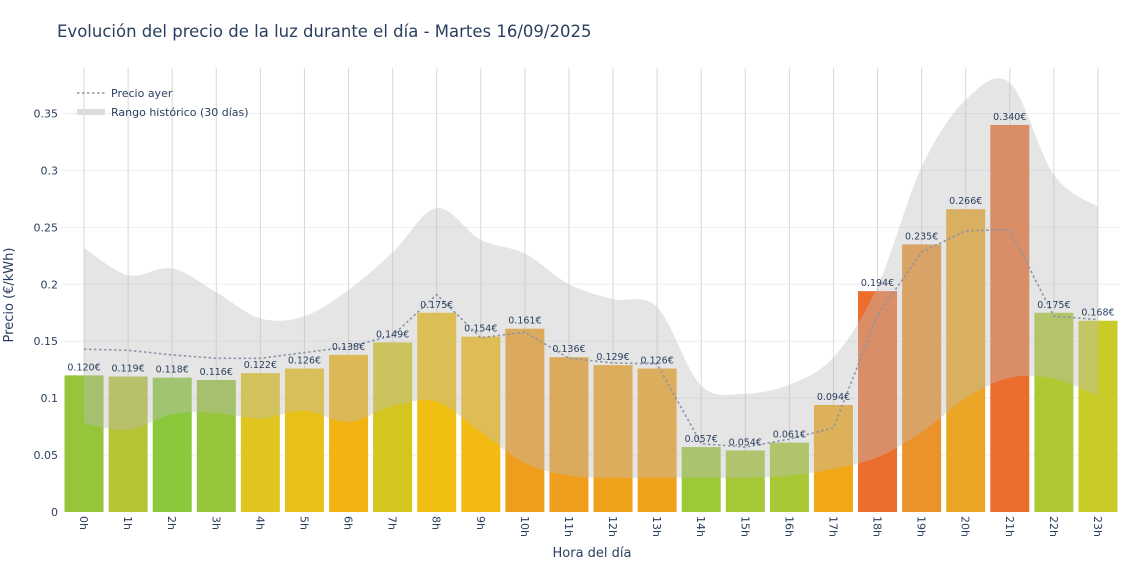  I want to click on x-tick-label: 0h, so click(83, 523).